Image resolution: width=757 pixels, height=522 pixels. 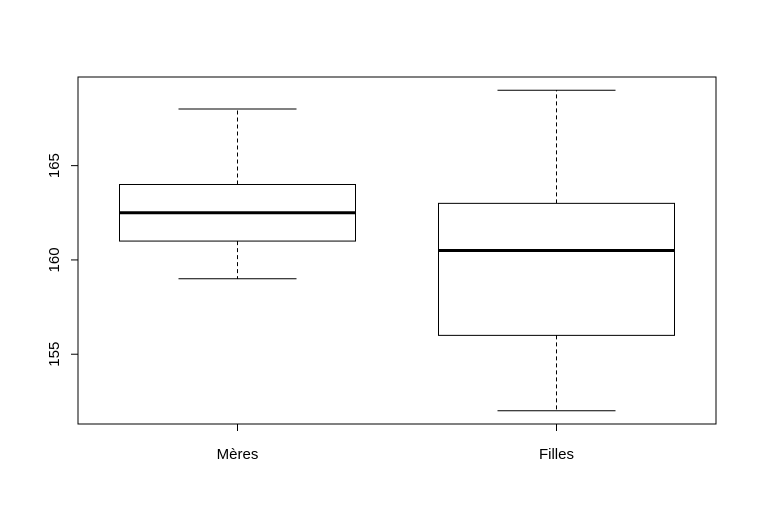 I want to click on y-tick-label-160: 160, so click(x=54, y=259).